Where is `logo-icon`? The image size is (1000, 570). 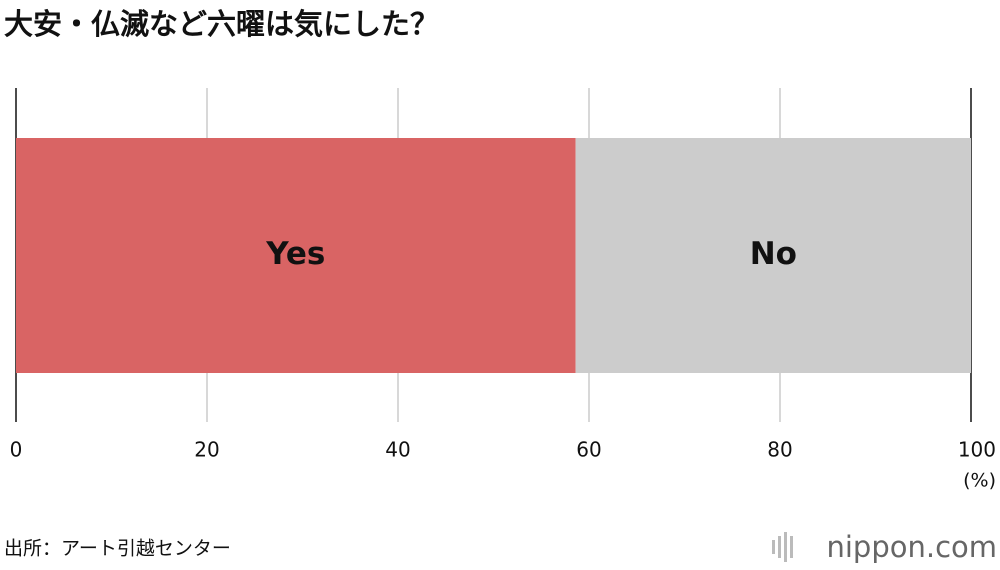
logo-icon is located at coordinates (782, 547).